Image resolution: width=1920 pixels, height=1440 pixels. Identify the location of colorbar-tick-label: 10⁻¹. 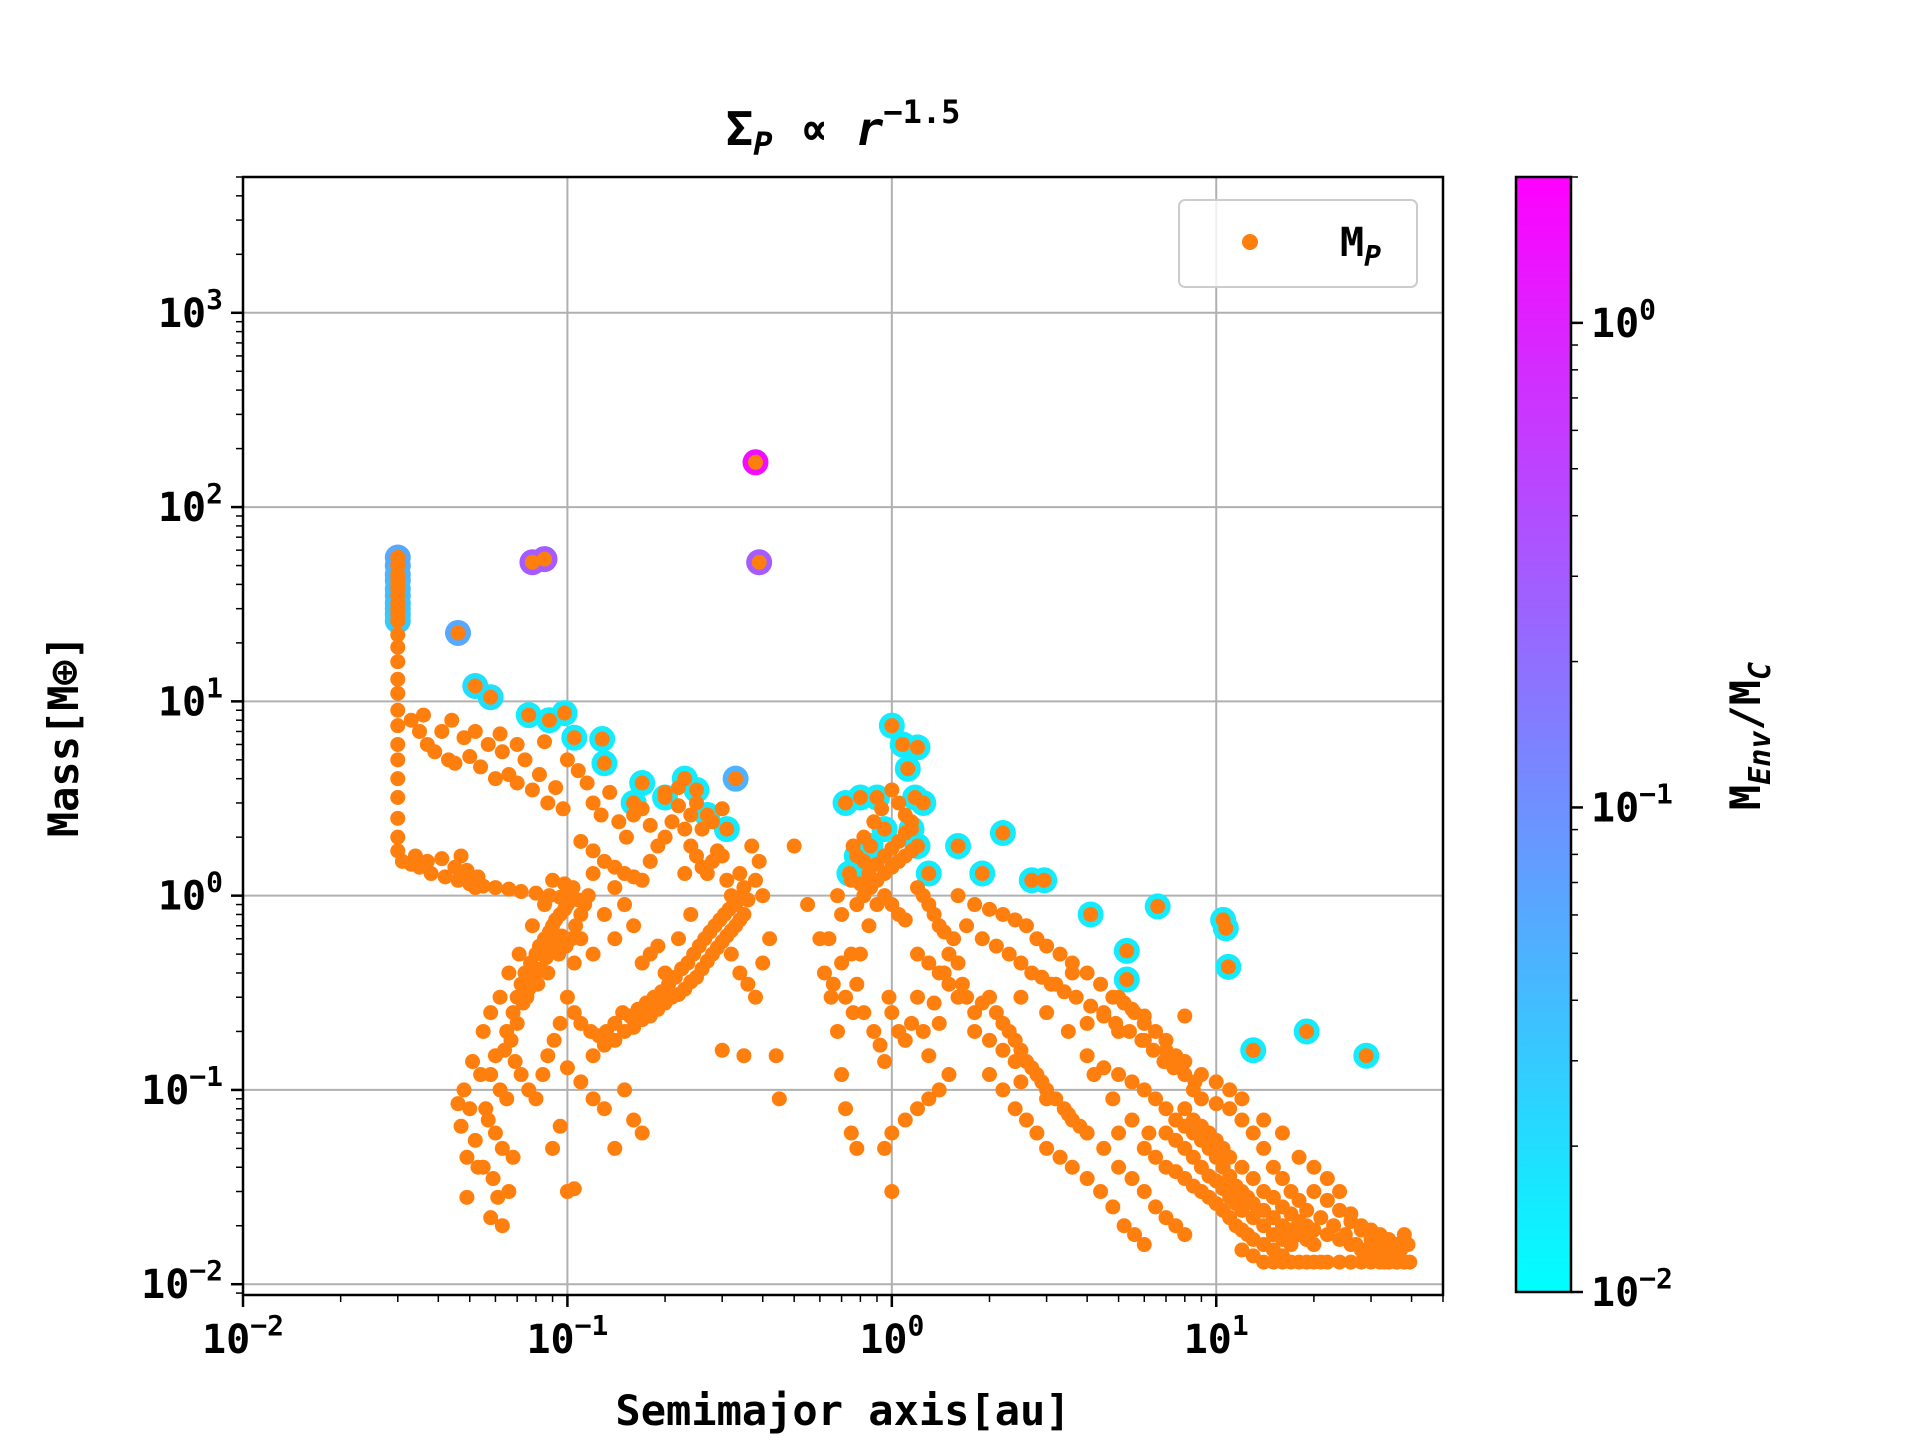
(1632, 804).